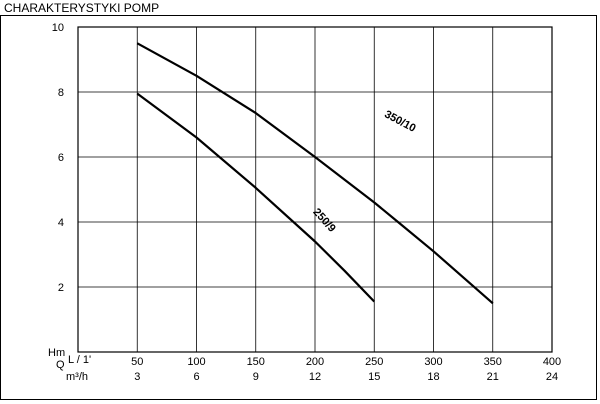  What do you see at coordinates (61, 223) in the screenshot?
I see `y-tick-label: 4` at bounding box center [61, 223].